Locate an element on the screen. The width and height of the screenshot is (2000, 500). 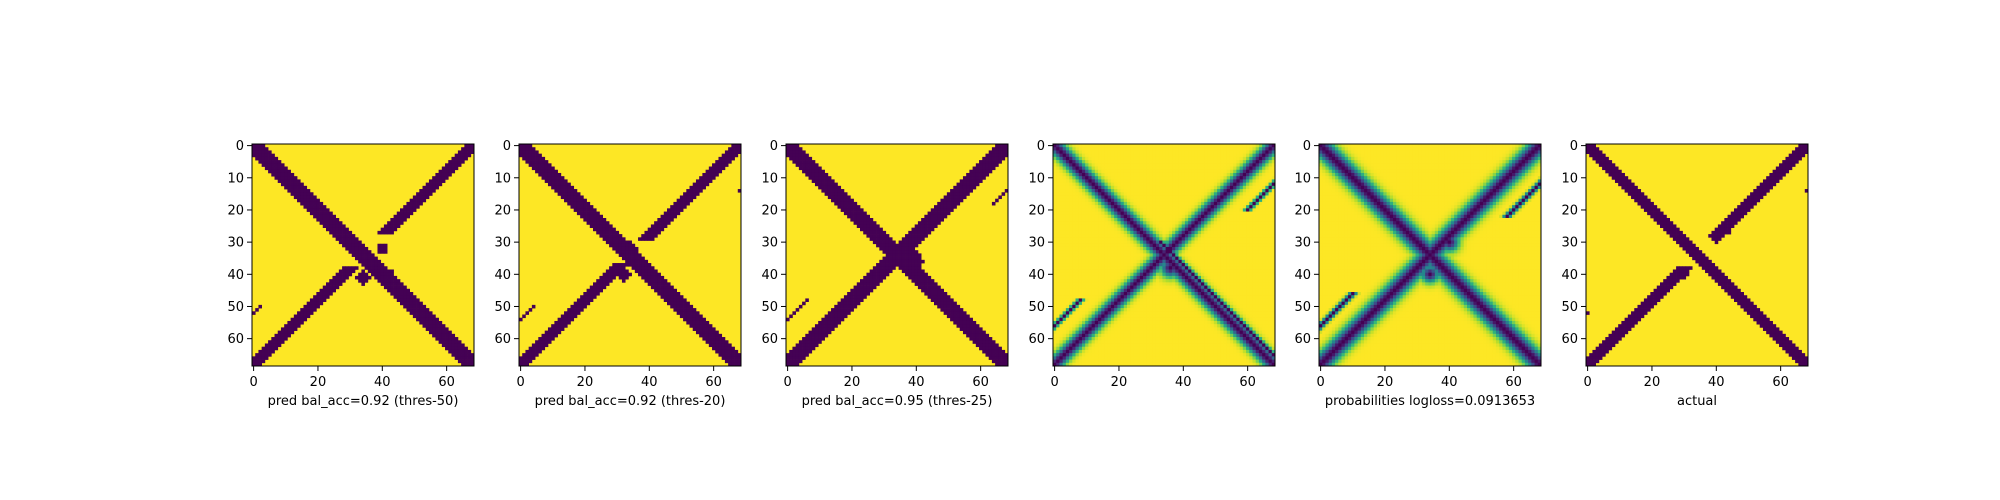
y-tick-label: 50 is located at coordinates (502, 307).